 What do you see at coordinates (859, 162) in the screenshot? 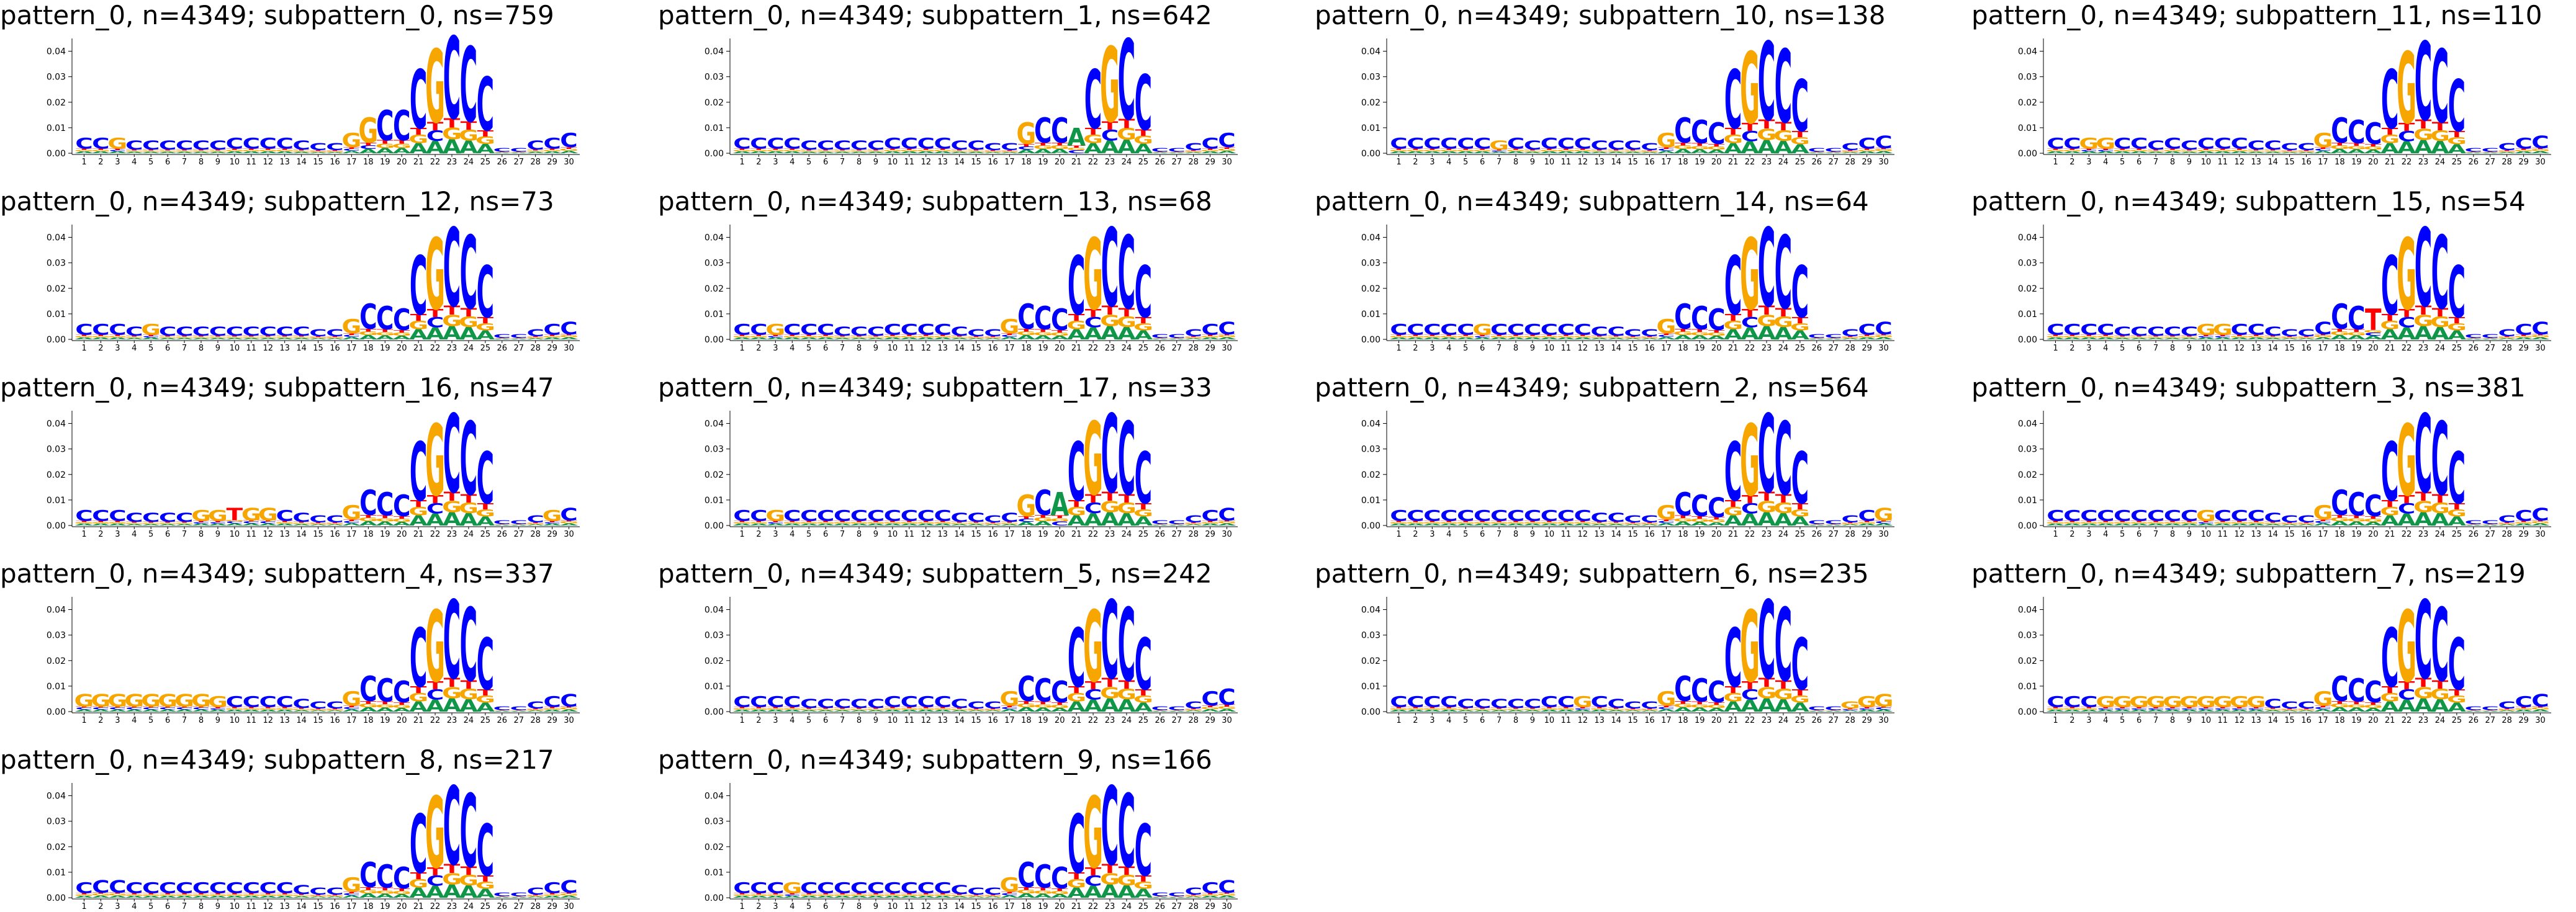
I see `x-tick-label: 8` at bounding box center [859, 162].